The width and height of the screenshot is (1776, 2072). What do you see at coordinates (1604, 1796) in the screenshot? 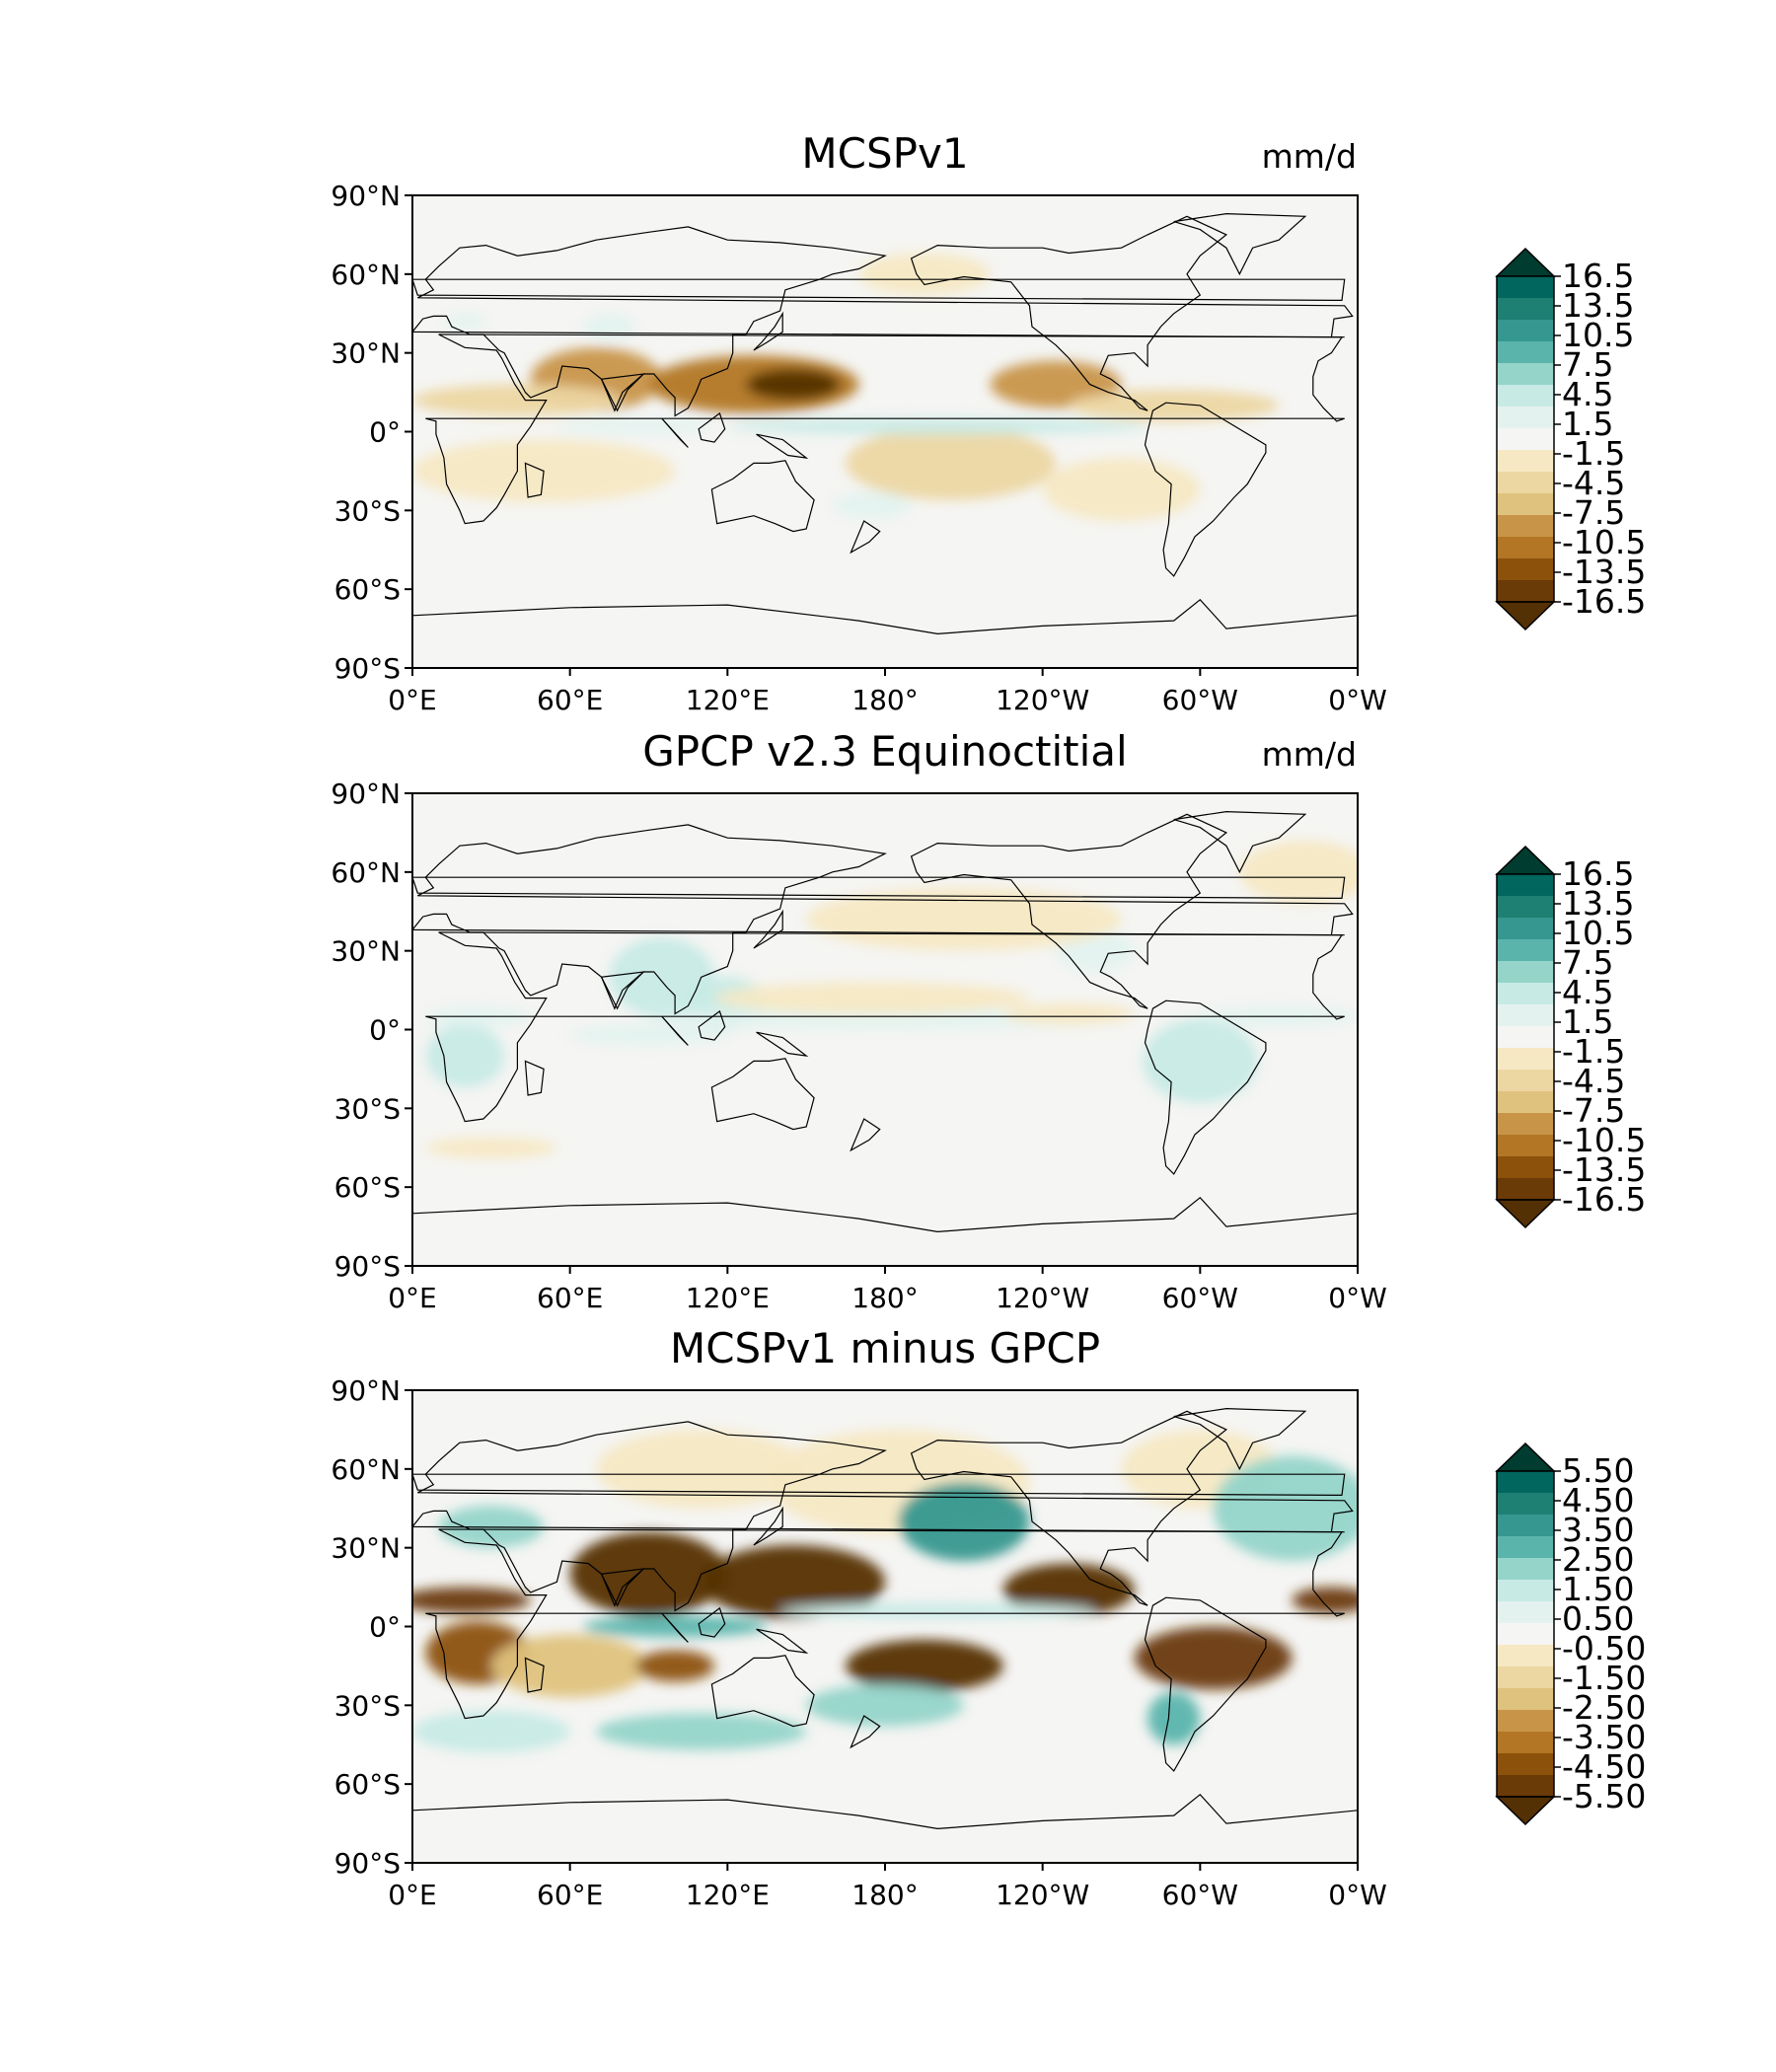
I see `colorbar-tick-label: -5.50` at bounding box center [1604, 1796].